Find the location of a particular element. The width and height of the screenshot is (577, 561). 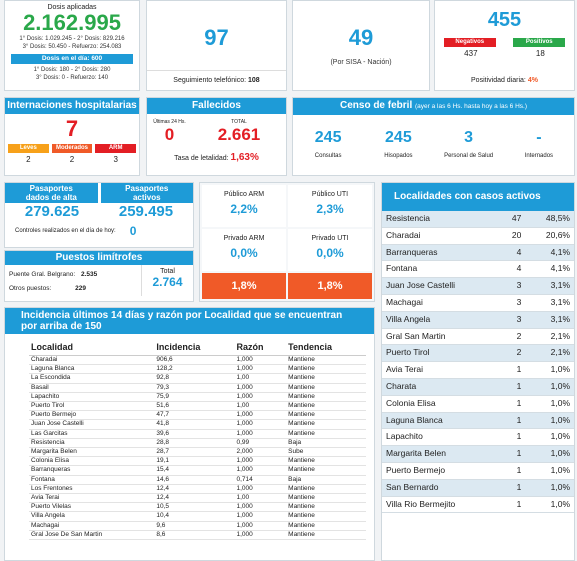

belgrano-label: Puente Gral. Belgrano: is located at coordinates (42, 274).